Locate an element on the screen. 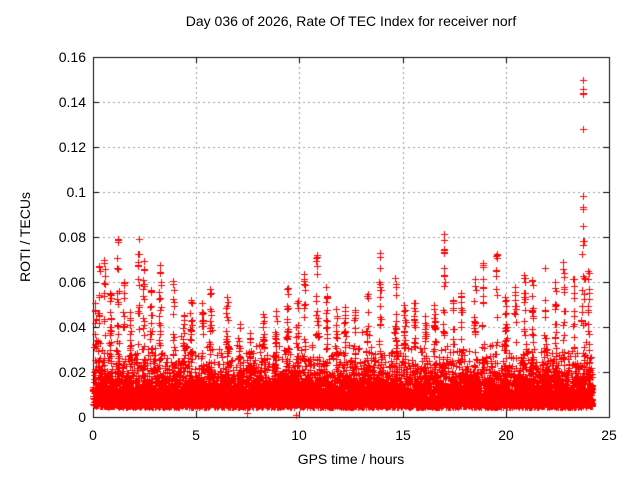 The image size is (640, 480). y-tick-label-0: 0 is located at coordinates (82, 417).